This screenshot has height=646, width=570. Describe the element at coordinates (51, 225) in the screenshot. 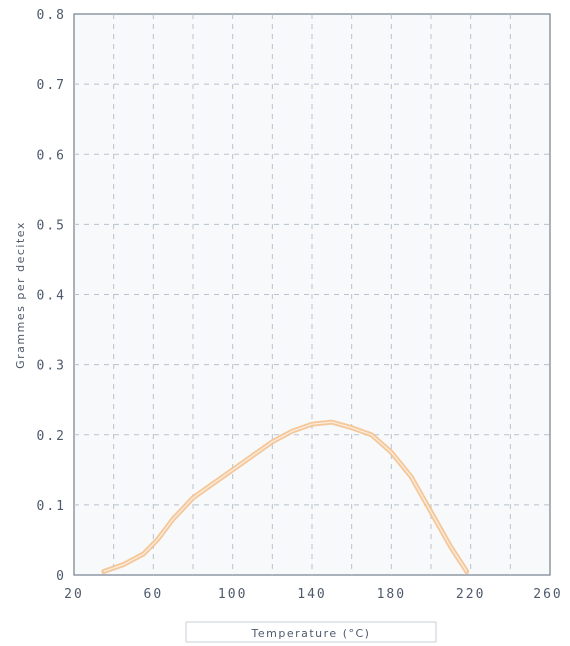

I see `y-tick-label: 0.5` at that location.